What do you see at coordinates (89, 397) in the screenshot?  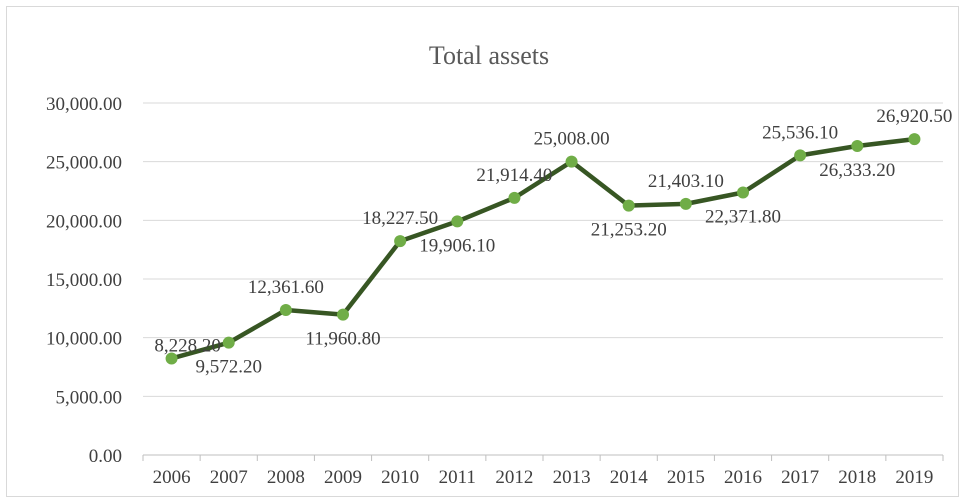 I see `y-tick-label: 5,000.00` at bounding box center [89, 397].